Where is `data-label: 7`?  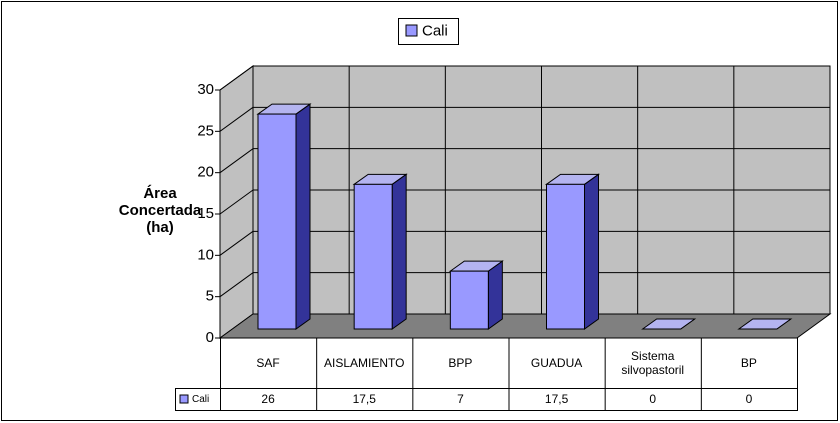
data-label: 7 is located at coordinates (460, 399).